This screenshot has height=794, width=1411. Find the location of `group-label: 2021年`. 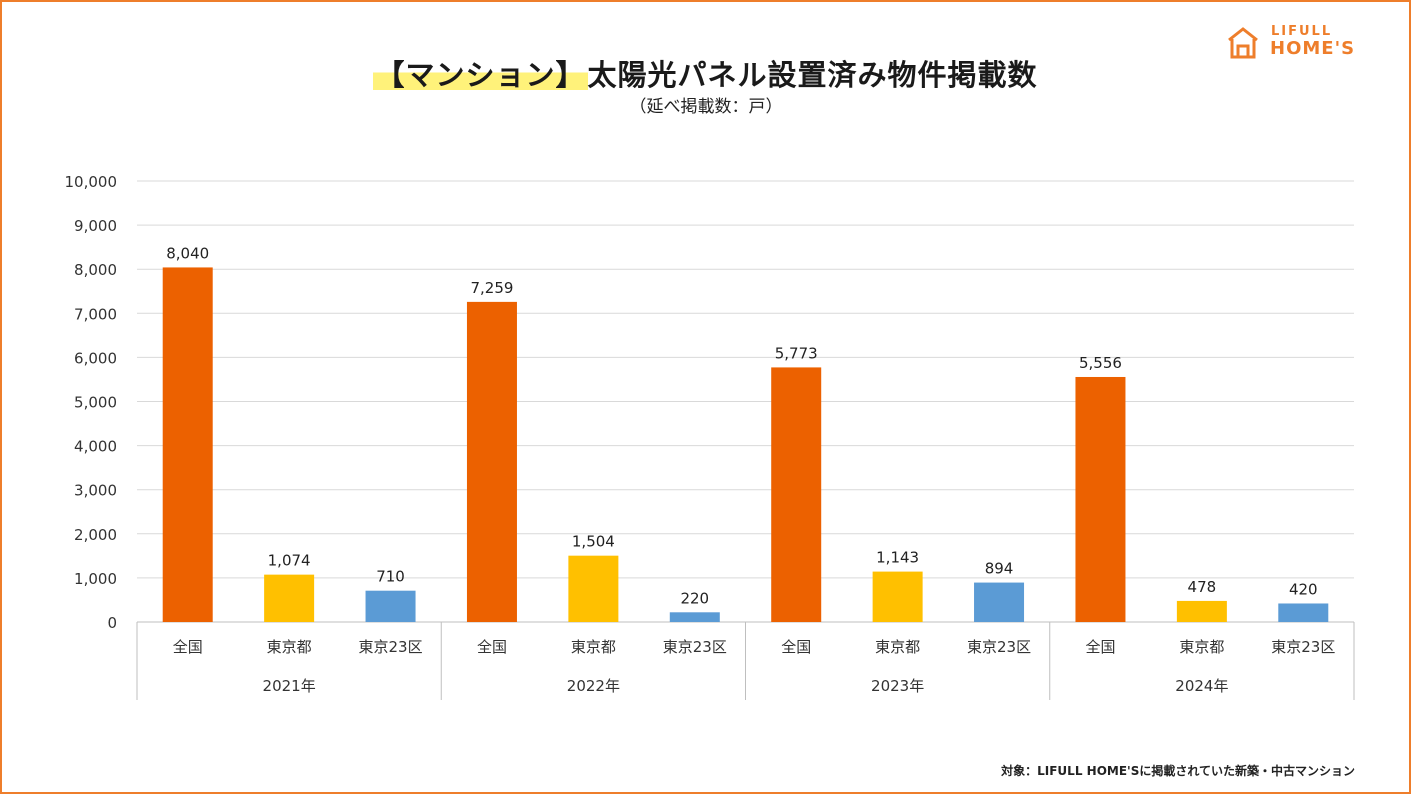

group-label: 2021年 is located at coordinates (289, 686).